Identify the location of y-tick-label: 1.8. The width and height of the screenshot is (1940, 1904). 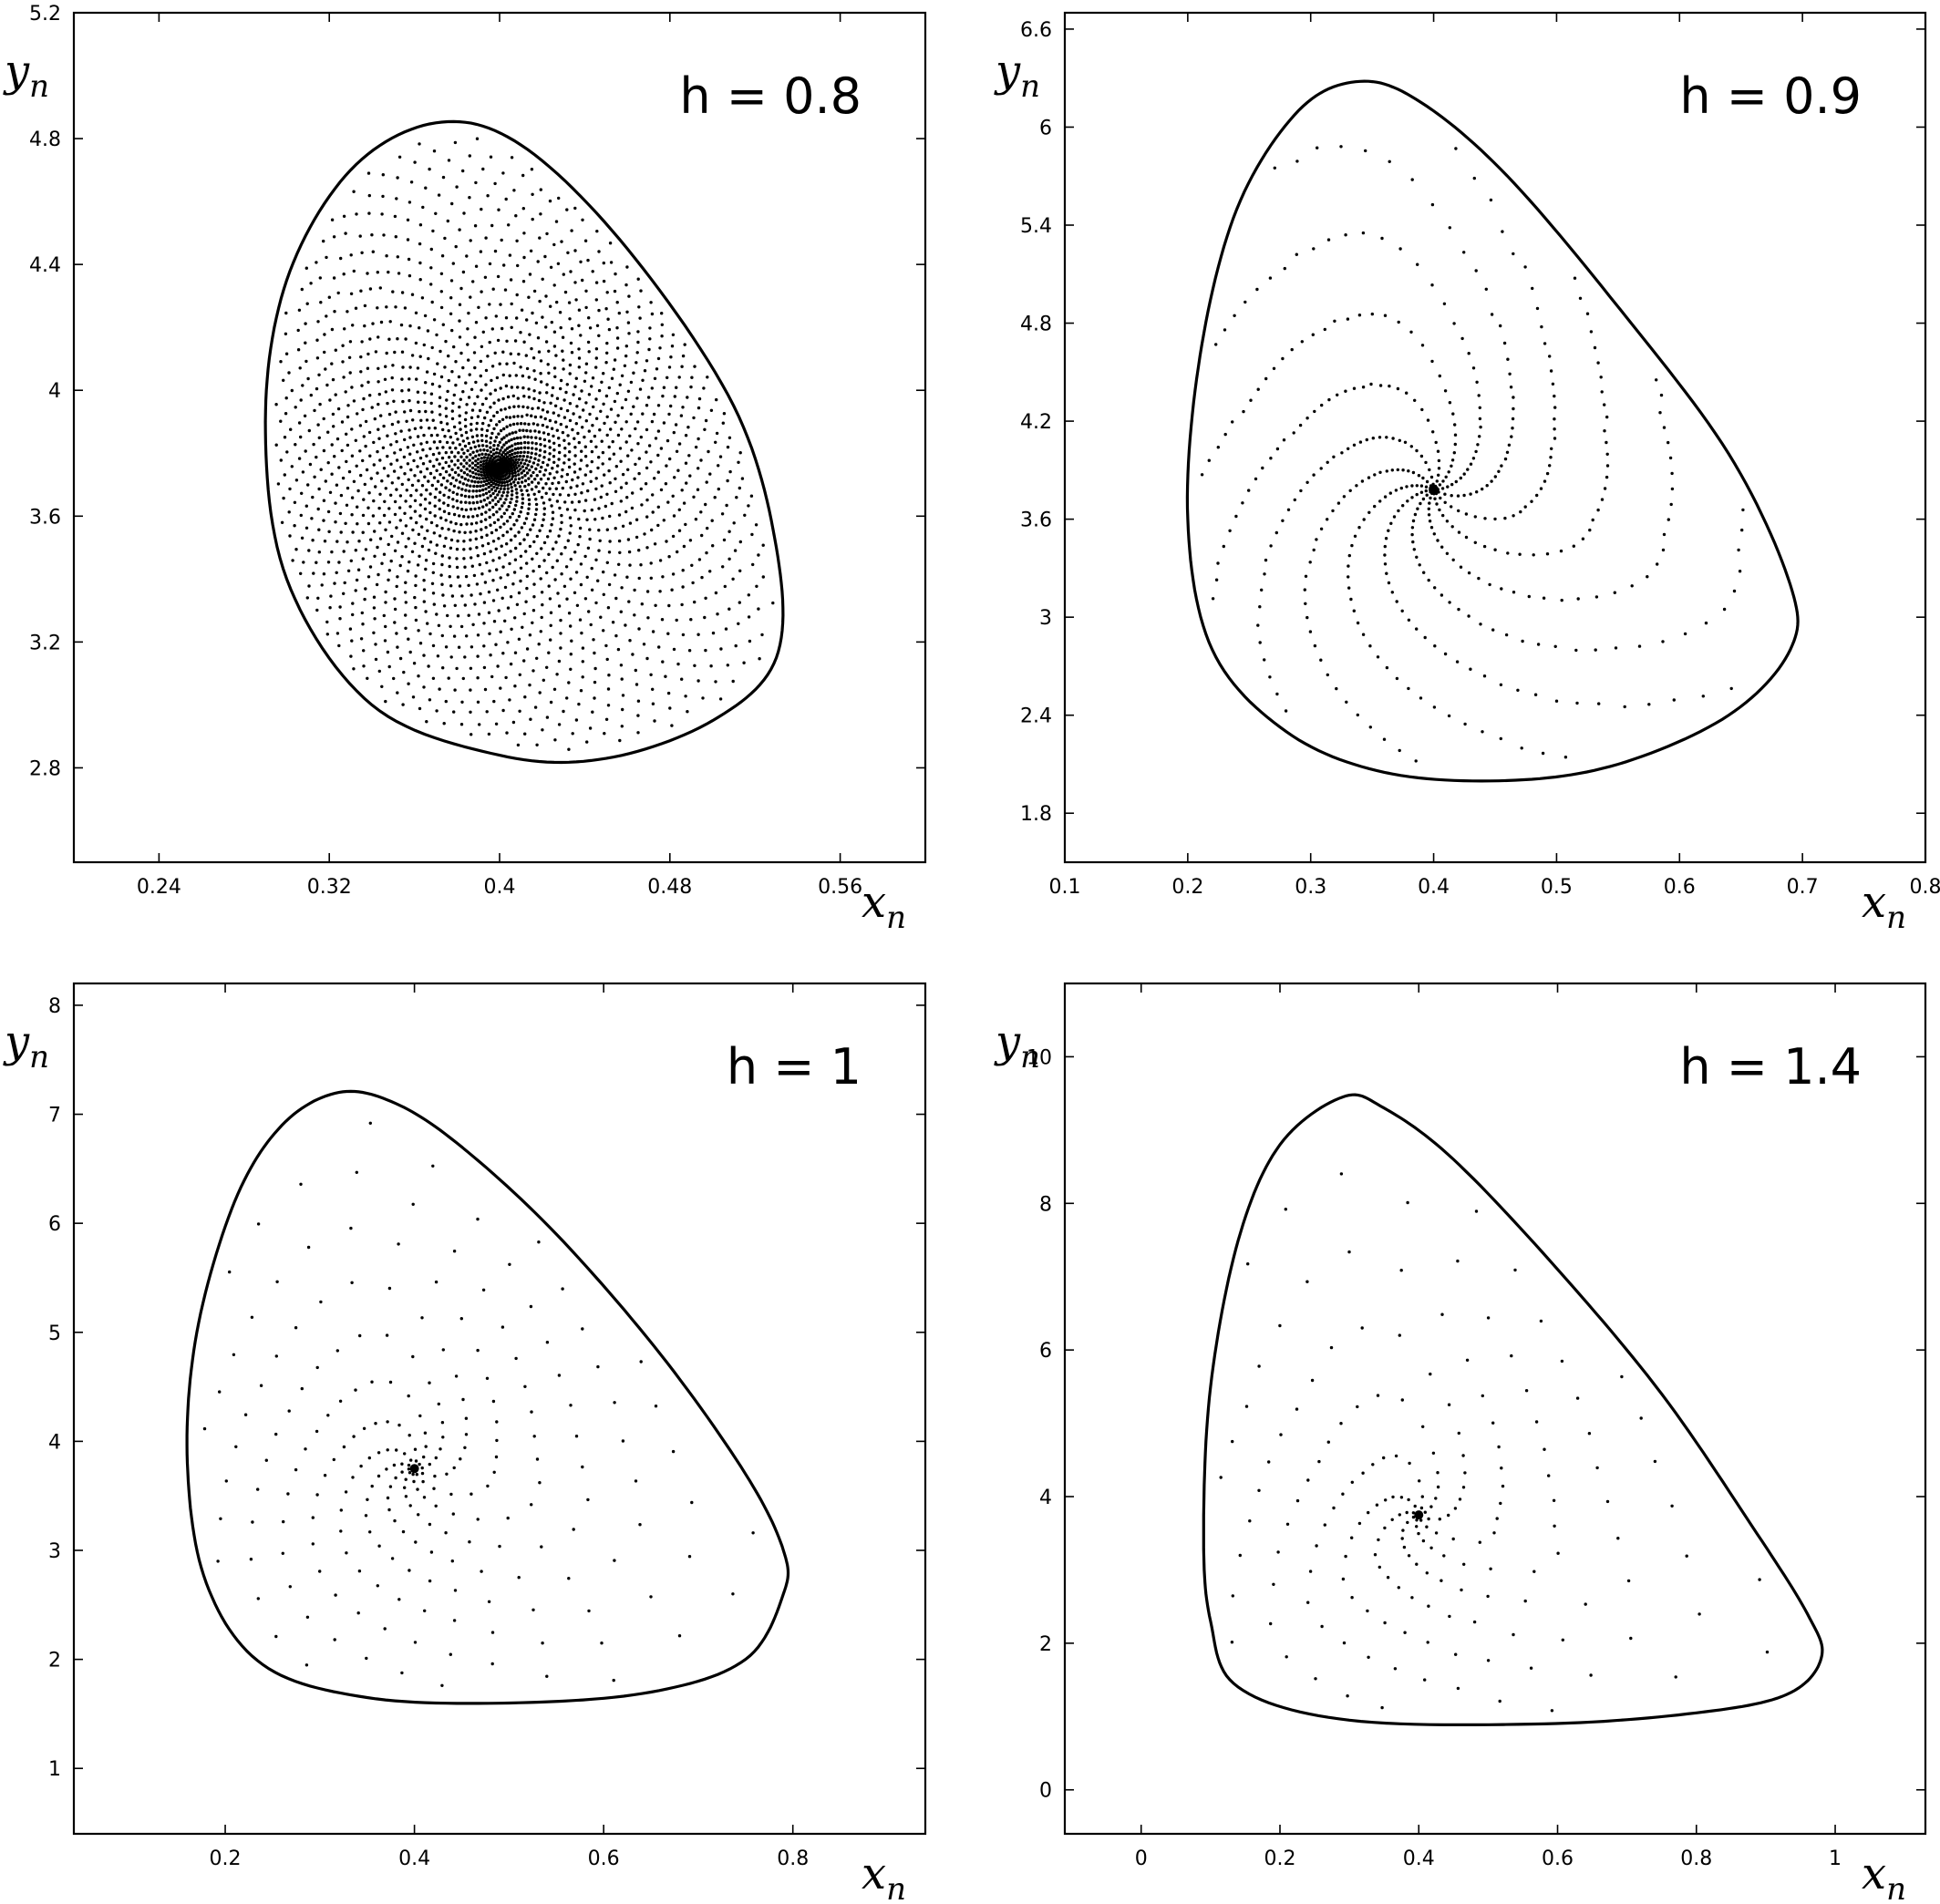
(1036, 815).